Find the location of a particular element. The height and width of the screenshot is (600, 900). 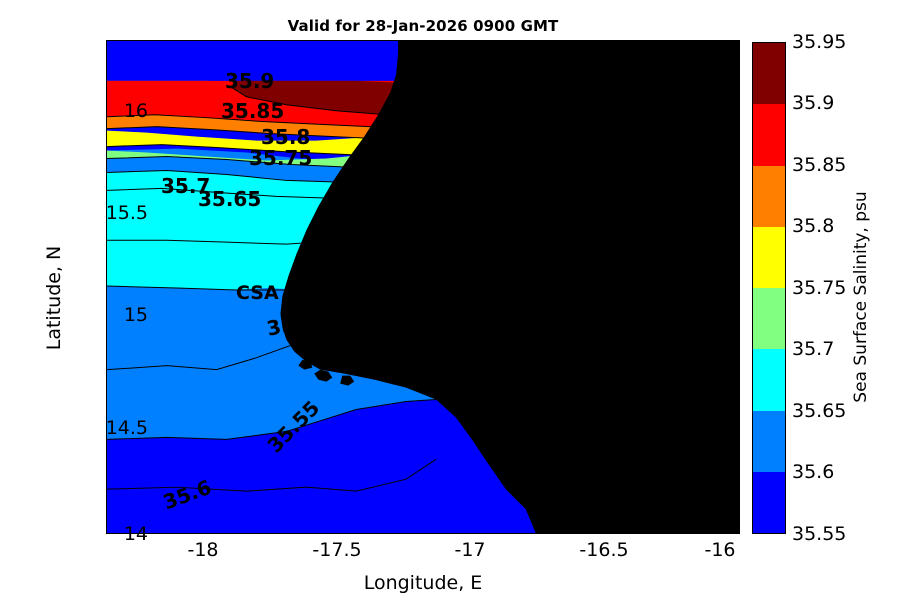

colorbar-tick: 35.75 is located at coordinates (819, 288).